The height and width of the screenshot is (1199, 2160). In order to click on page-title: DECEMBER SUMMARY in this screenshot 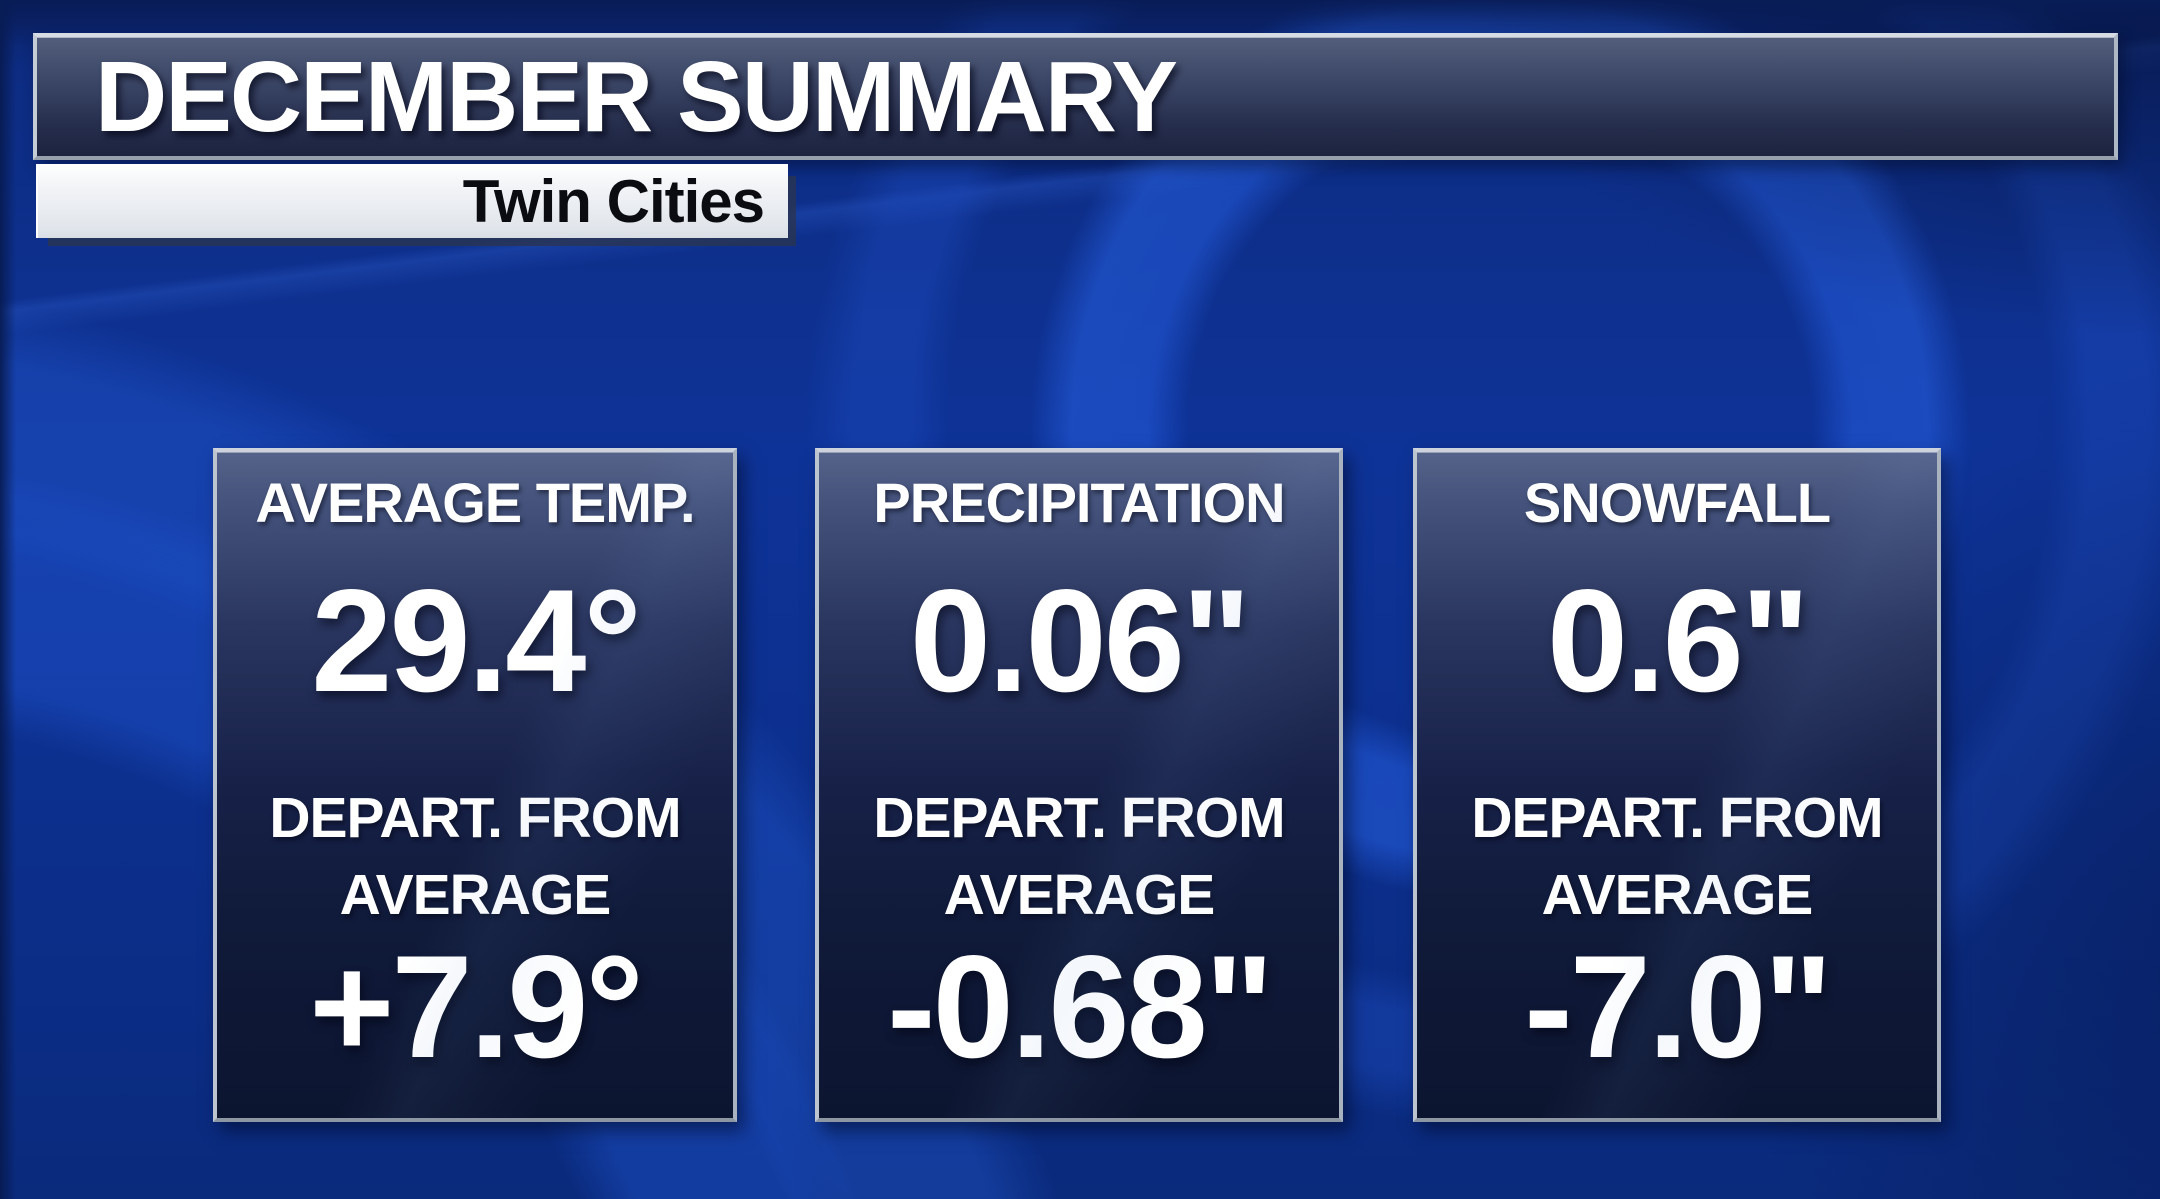, I will do `click(636, 97)`.